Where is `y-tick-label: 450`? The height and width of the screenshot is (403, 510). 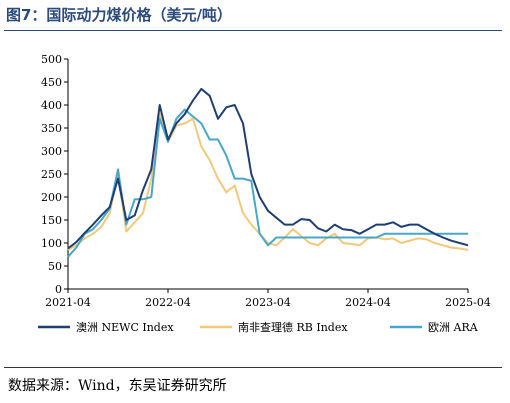
y-tick-label: 450 is located at coordinates (51, 82).